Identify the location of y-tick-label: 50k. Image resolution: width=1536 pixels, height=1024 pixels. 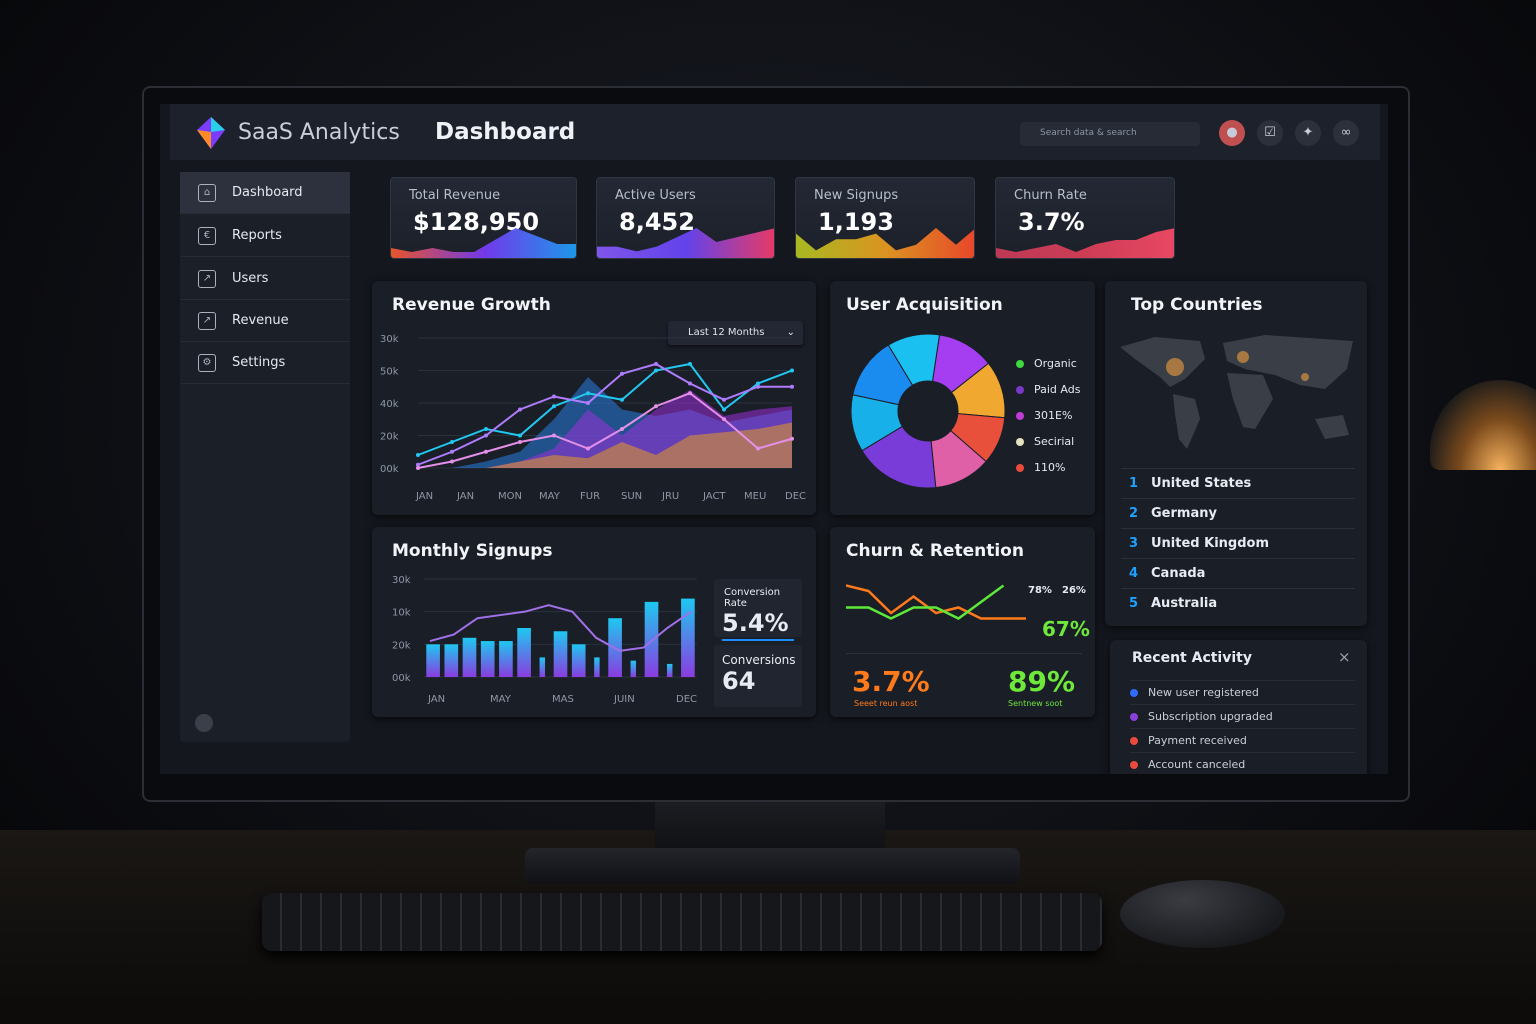
(389, 372).